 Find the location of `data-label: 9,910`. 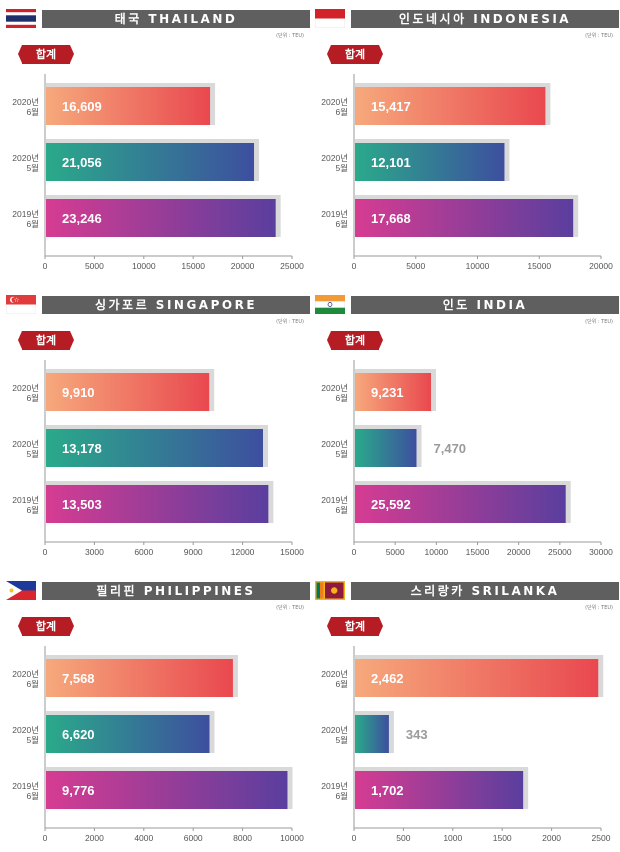

data-label: 9,910 is located at coordinates (78, 392).